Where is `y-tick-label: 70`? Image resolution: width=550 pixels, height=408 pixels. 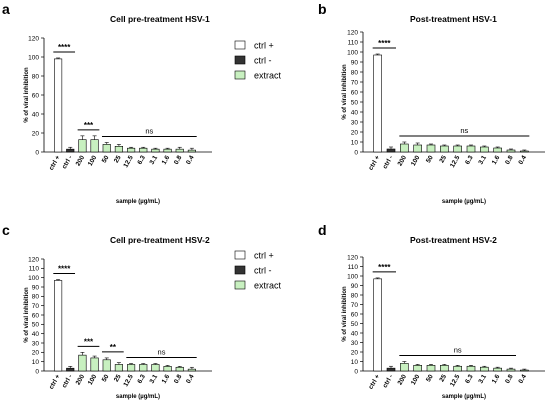 y-tick-label: 70 is located at coordinates (355, 82).